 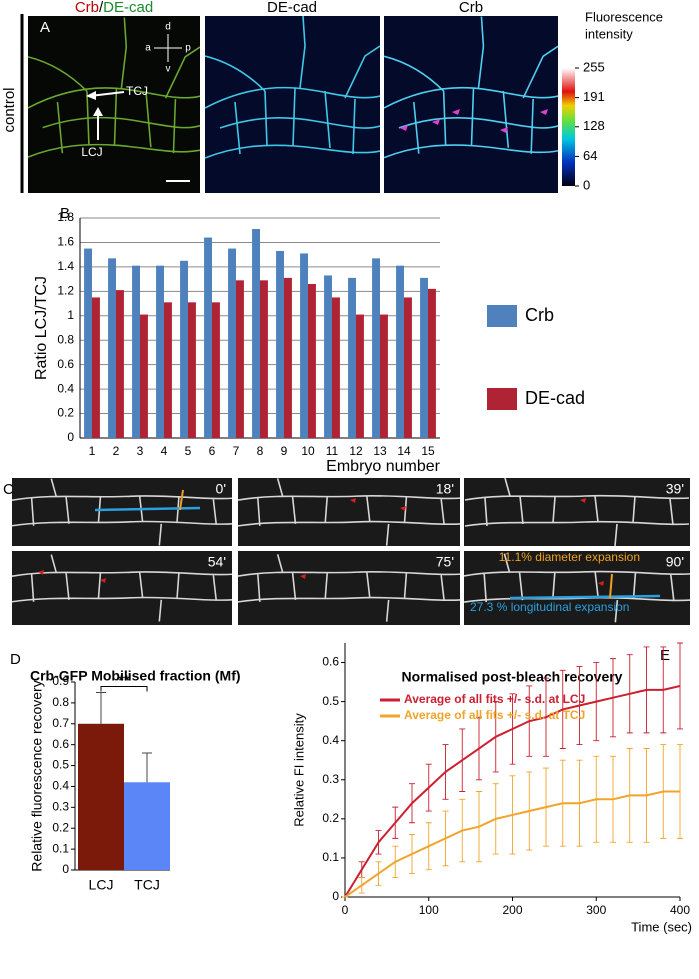 I want to click on panel-title: Crb/DE-cad, so click(x=114, y=8).